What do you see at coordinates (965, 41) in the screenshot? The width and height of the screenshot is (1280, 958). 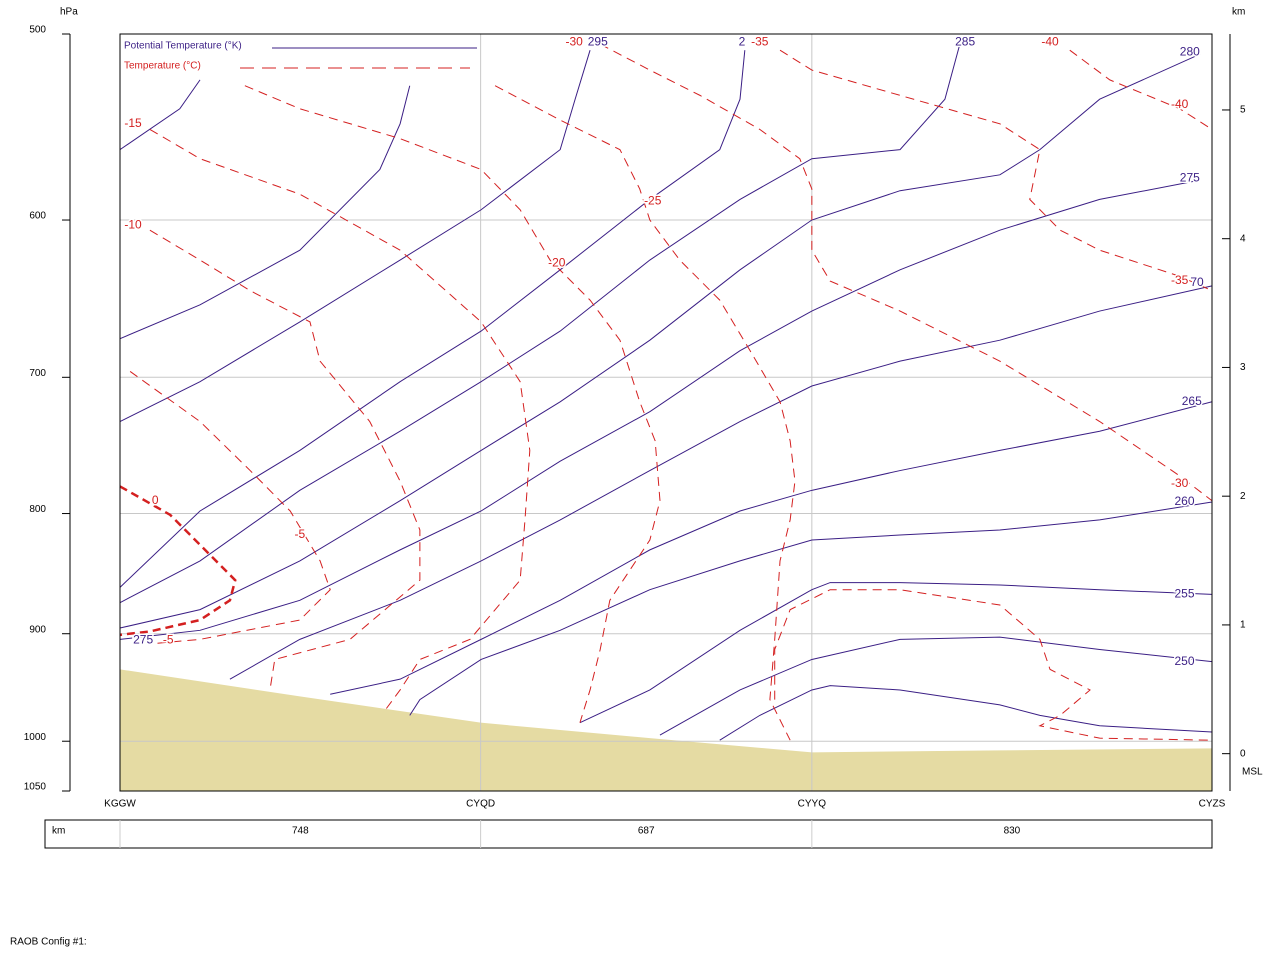 I see `contour-label: 285` at bounding box center [965, 41].